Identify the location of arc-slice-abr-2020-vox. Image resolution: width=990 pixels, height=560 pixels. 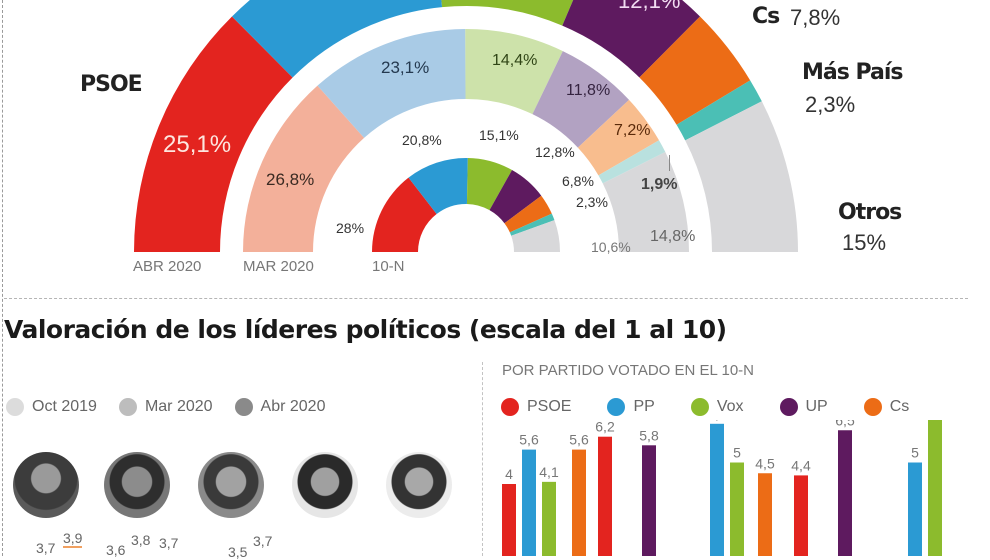
(507, 13).